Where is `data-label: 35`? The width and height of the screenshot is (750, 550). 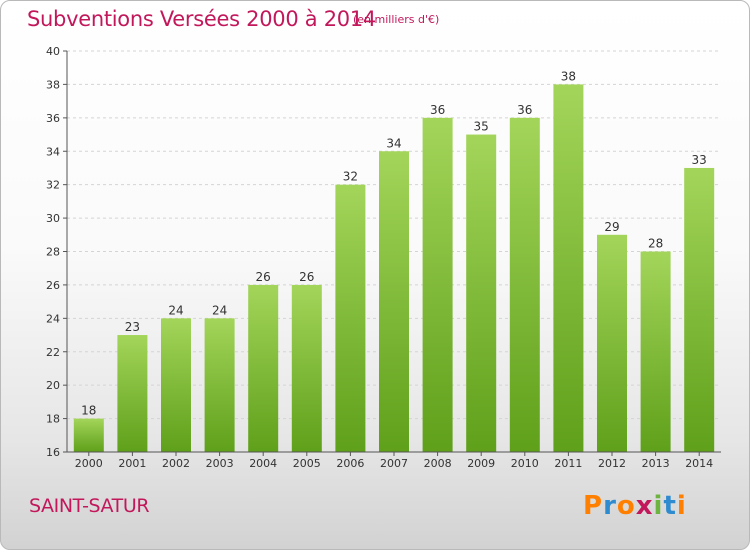 data-label: 35 is located at coordinates (481, 127).